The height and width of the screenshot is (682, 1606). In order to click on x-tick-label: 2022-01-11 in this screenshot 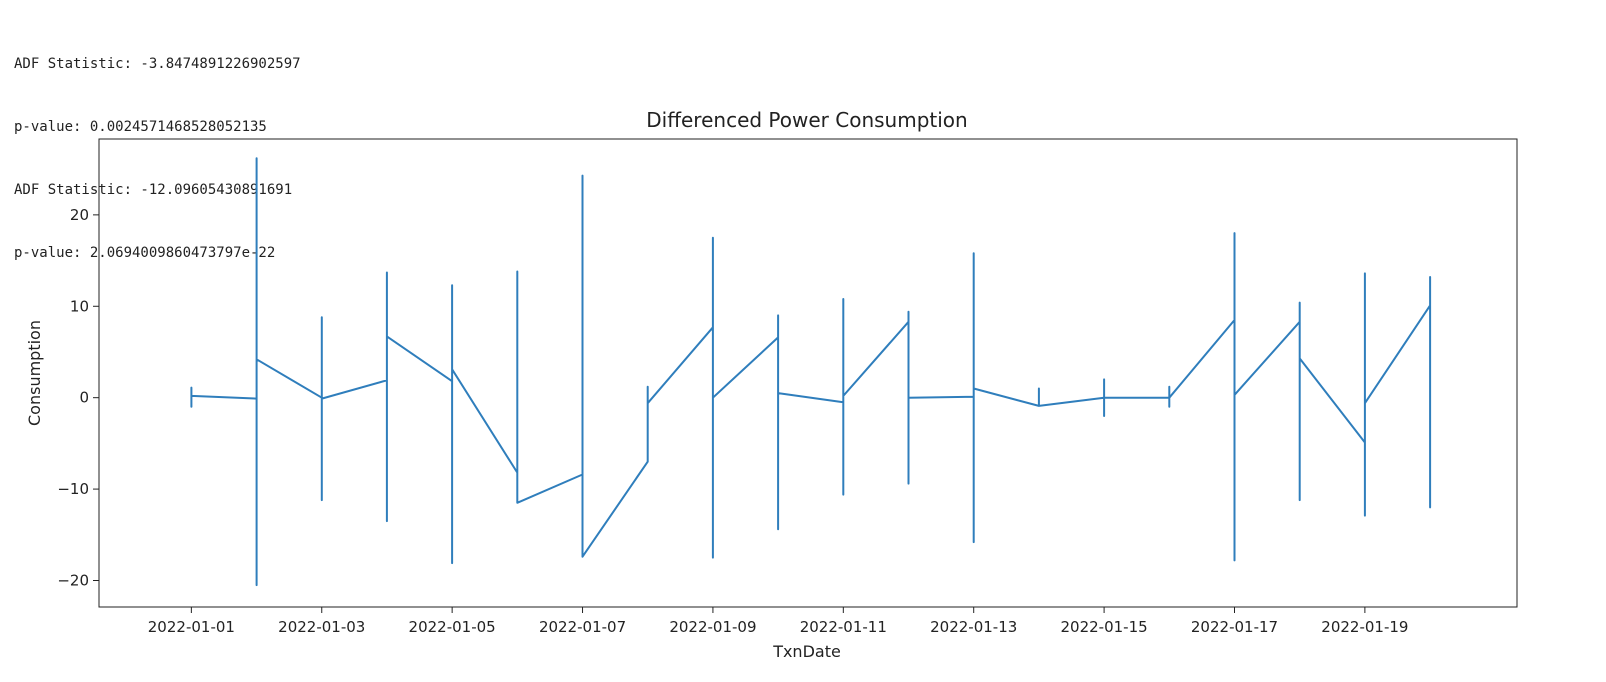, I will do `click(843, 627)`.